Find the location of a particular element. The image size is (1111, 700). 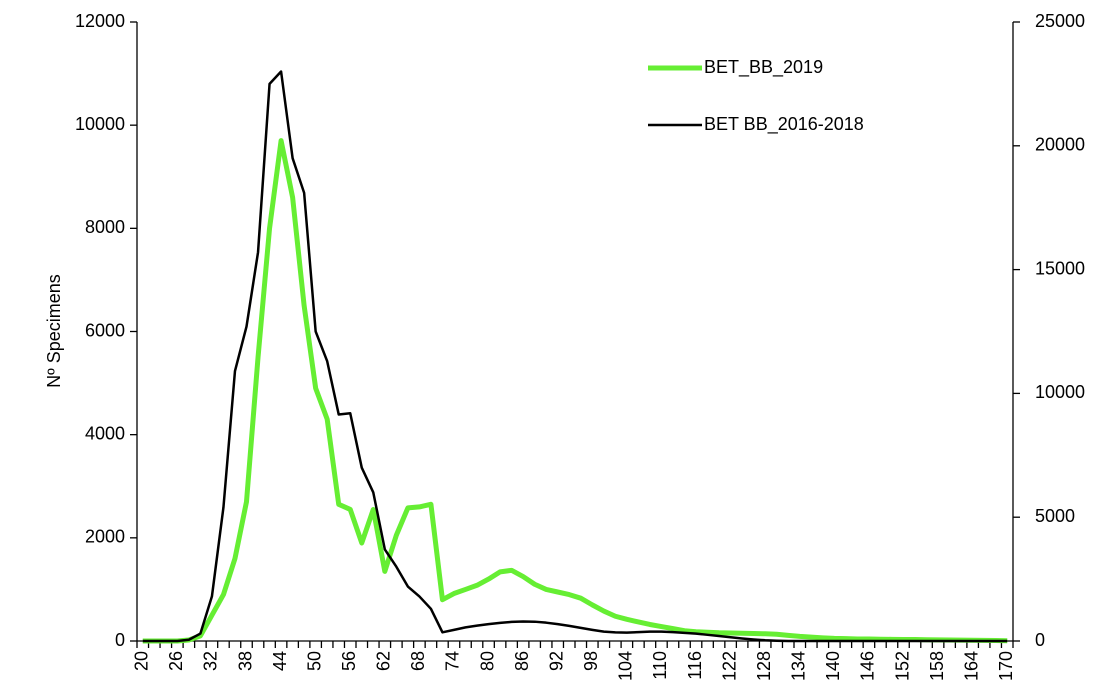

x-tick-label: 134 is located at coordinates (799, 666).